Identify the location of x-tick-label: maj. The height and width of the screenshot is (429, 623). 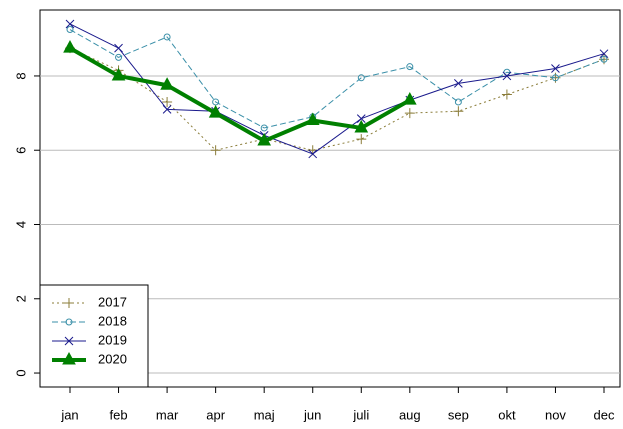
(264, 414).